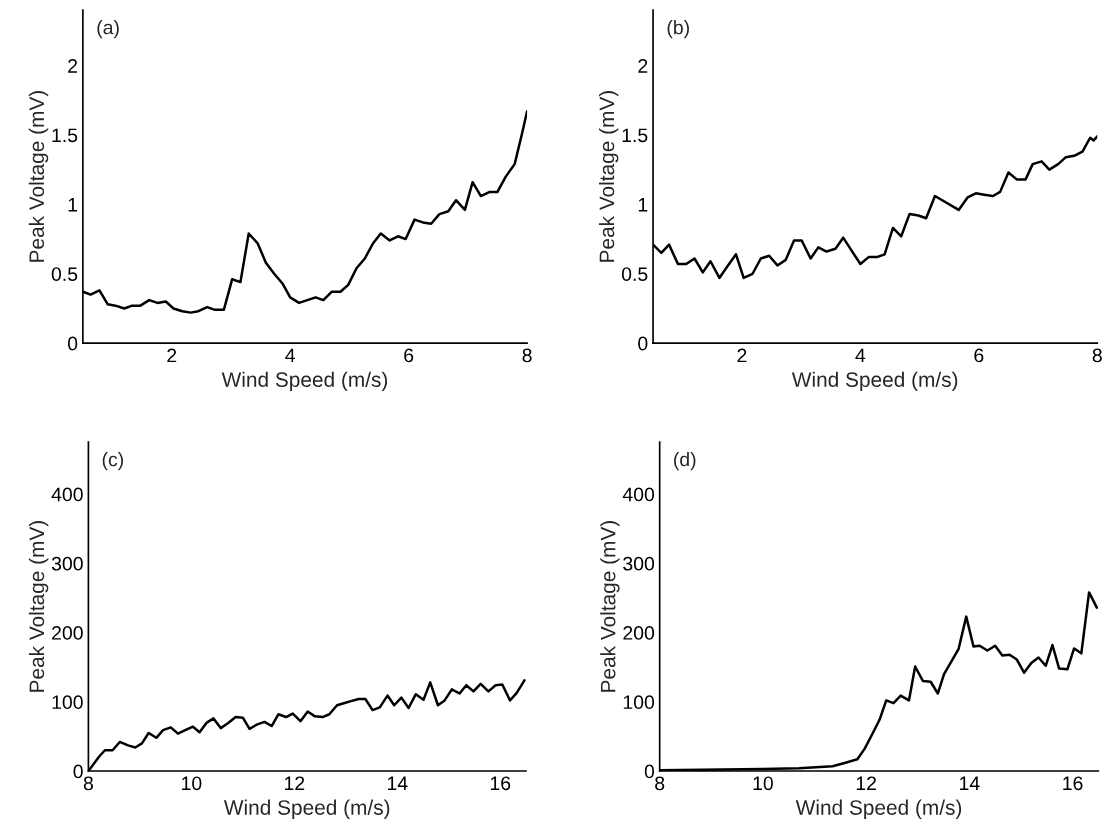 The image size is (1105, 839). I want to click on annotation: (b), so click(678, 29).